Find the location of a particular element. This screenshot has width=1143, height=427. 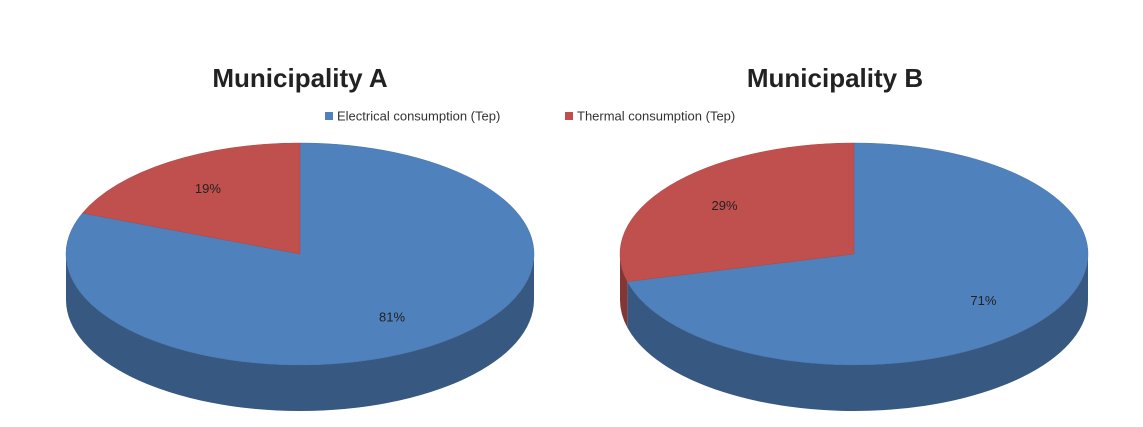

data-label: 19% is located at coordinates (208, 188).